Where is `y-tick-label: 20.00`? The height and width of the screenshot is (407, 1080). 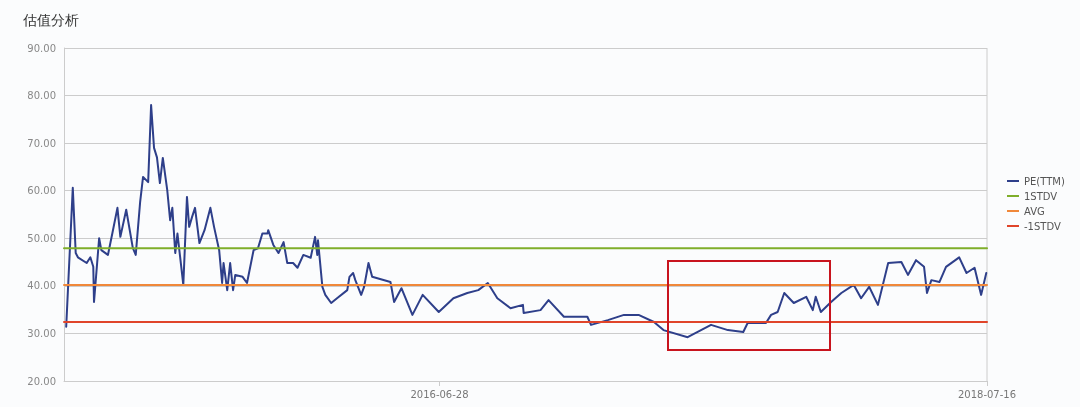 y-tick-label: 20.00 is located at coordinates (41, 381).